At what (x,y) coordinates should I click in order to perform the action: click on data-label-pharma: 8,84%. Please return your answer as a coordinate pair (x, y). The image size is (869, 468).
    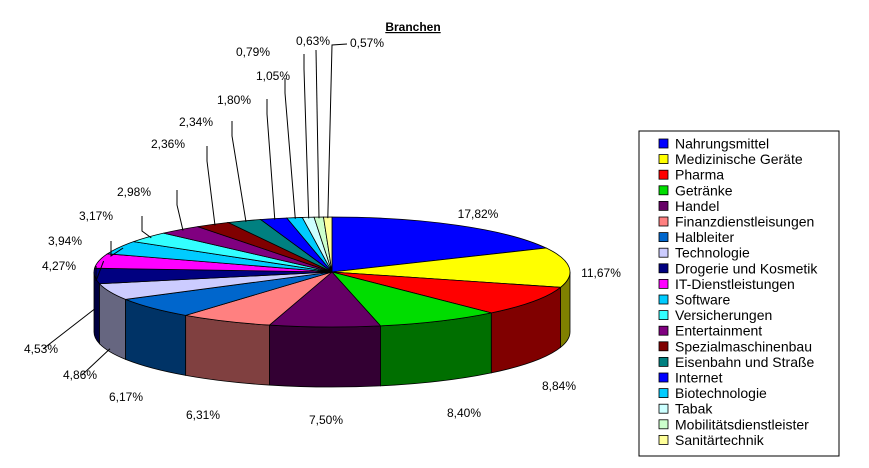
    Looking at the image, I should click on (559, 386).